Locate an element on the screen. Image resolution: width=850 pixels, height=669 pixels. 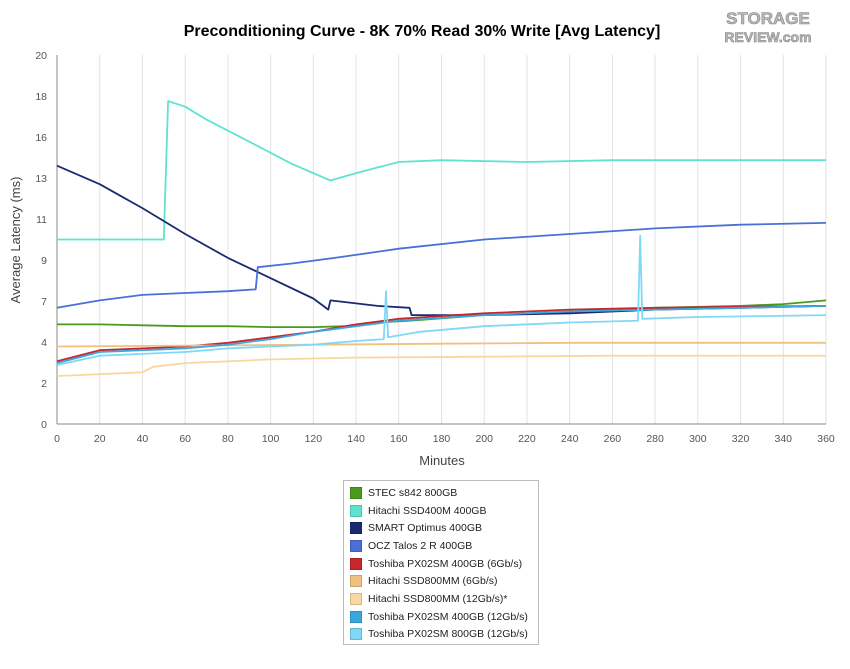
x-tick-label: 360 is located at coordinates (826, 439).